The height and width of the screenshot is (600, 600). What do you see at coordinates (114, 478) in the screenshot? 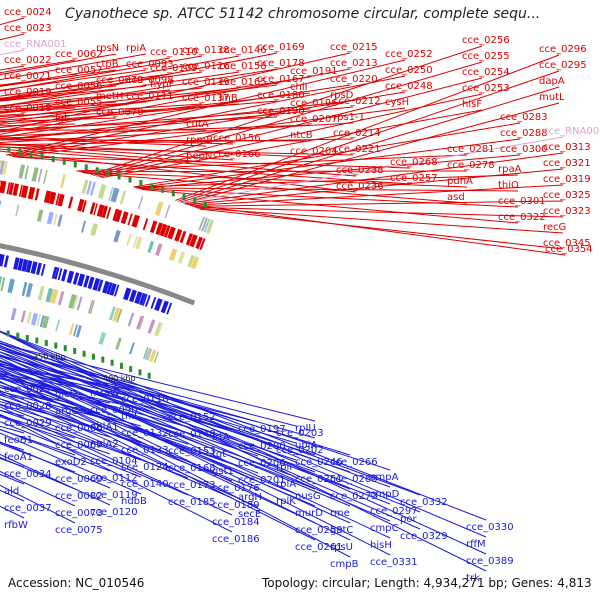
I see `bottom-gene-label: cce_0112` at bounding box center [114, 478].